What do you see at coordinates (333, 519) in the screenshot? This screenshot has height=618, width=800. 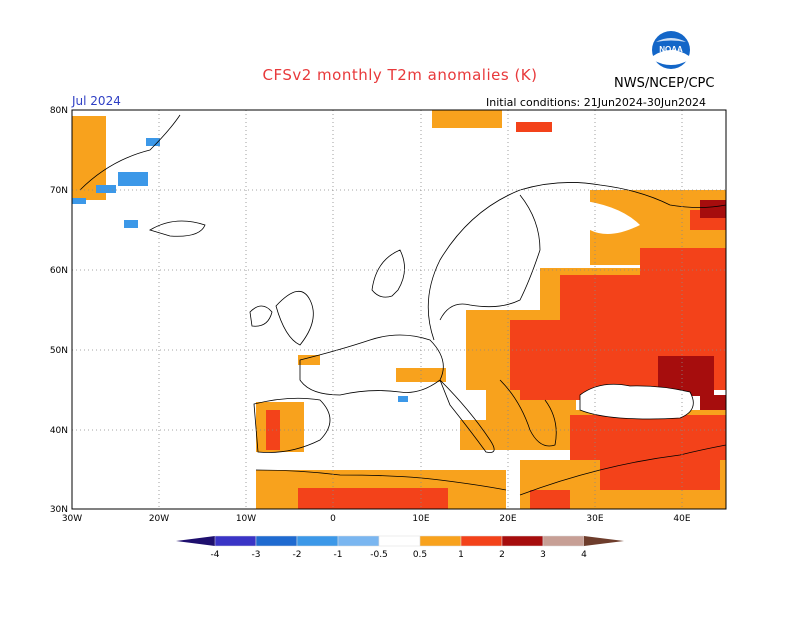 I see `lon-label: 0` at bounding box center [333, 519].